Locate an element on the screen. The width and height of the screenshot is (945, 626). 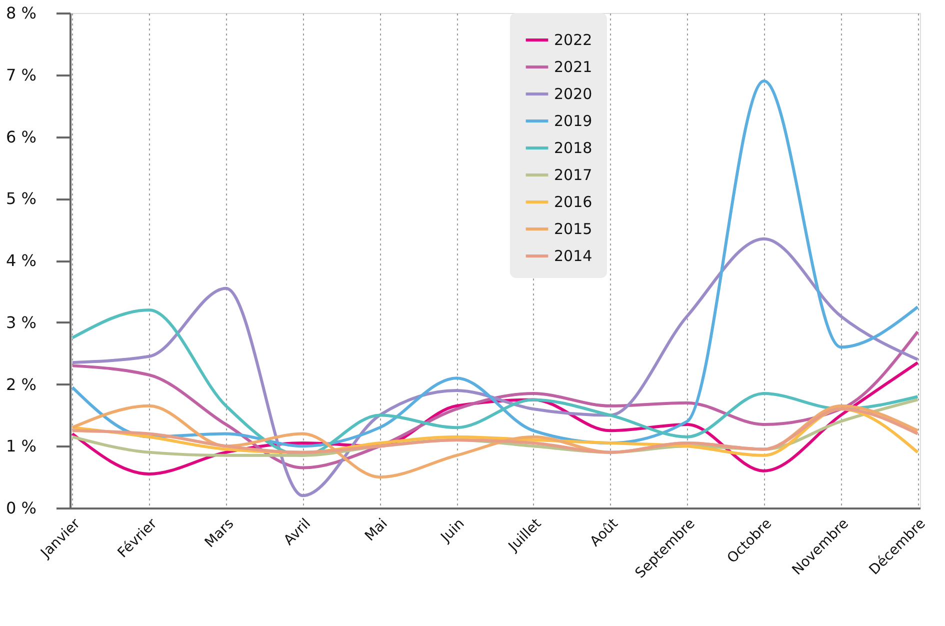
legend-label: 2019 is located at coordinates (573, 121).